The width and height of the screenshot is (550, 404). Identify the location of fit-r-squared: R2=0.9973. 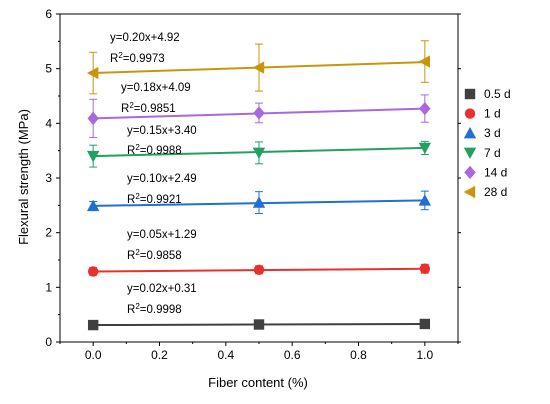
(137, 58).